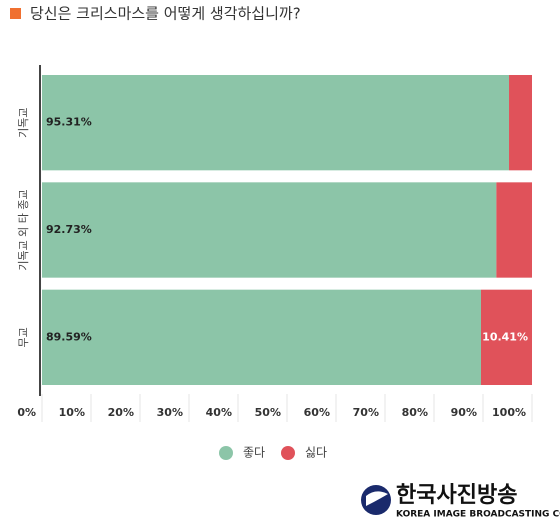 The height and width of the screenshot is (522, 560). I want to click on logo-english: KOREA IMAGE BROADCASTING CO., so click(478, 515).